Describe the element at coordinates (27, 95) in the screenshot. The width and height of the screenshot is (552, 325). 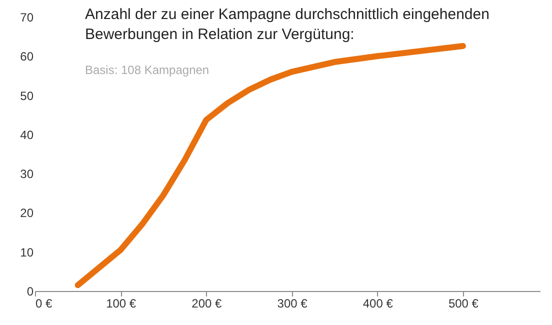
I see `y-tick-label: 50` at that location.